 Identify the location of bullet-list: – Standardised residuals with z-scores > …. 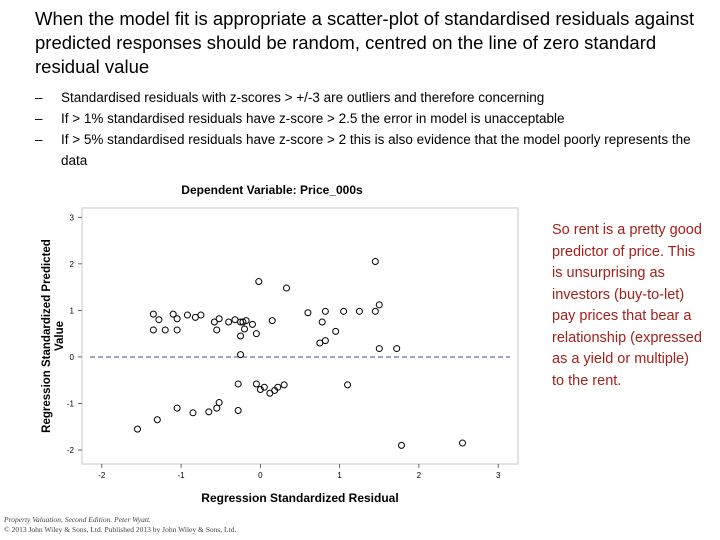
(370, 129).